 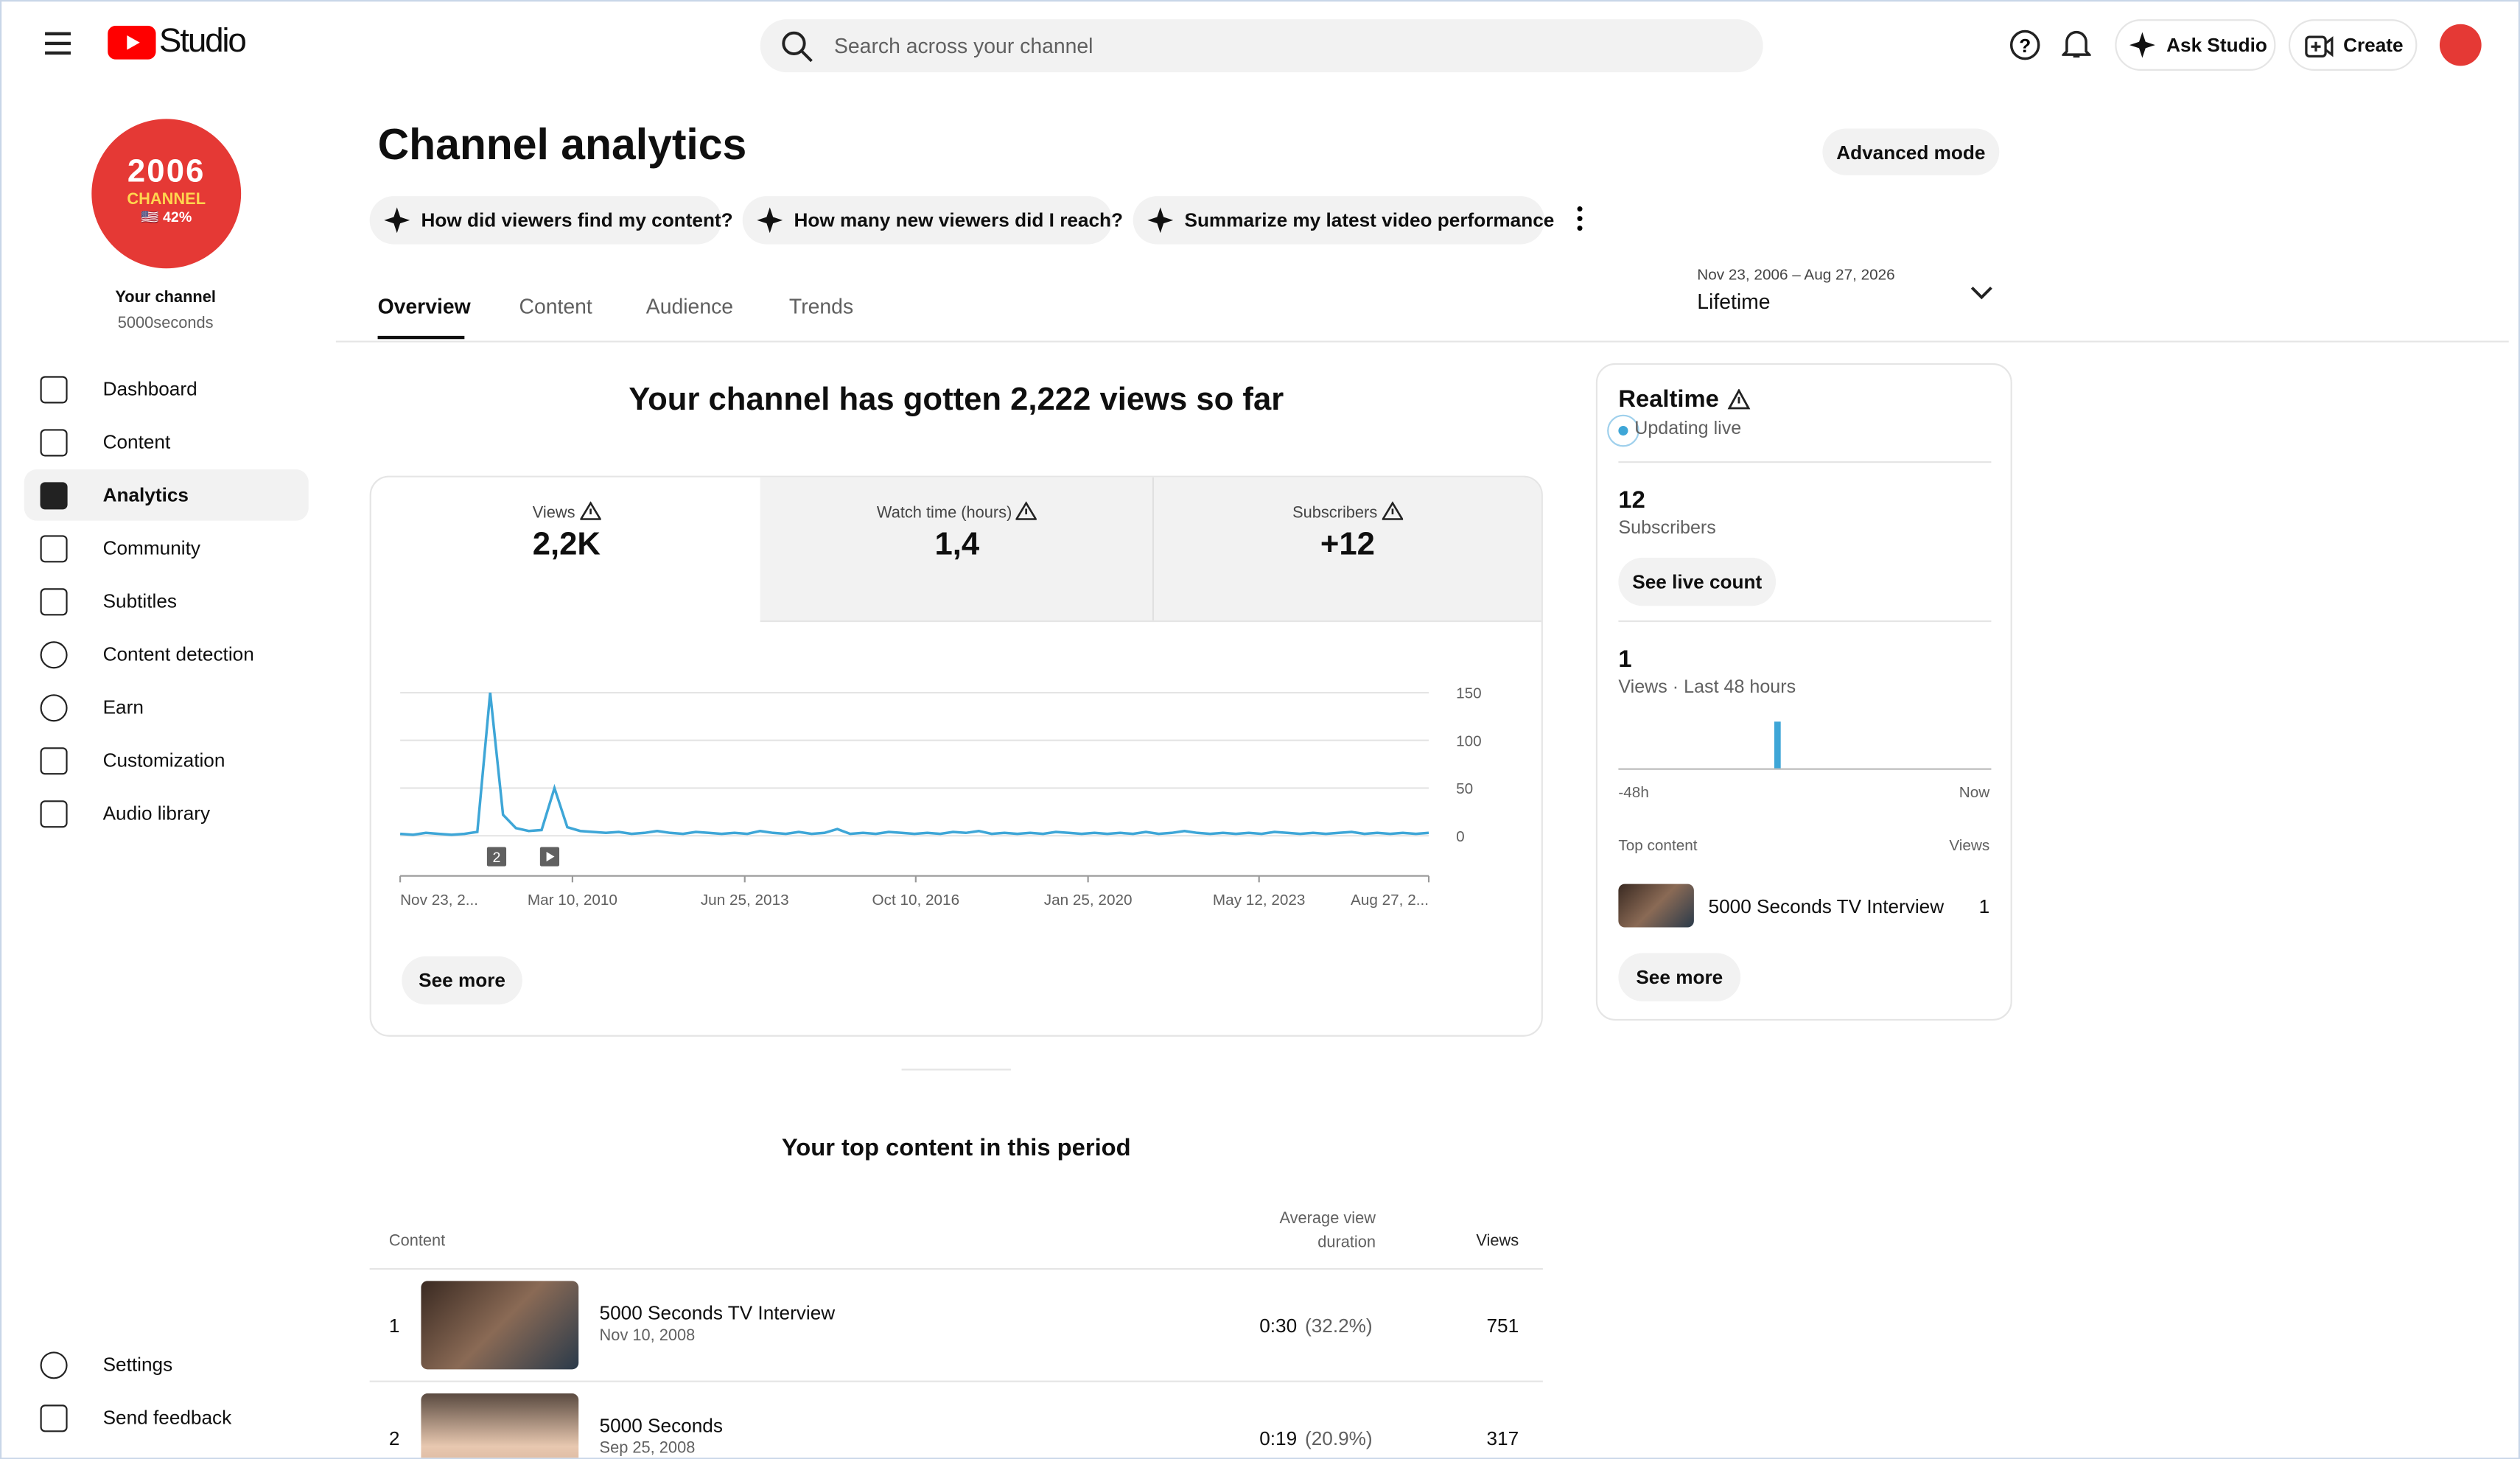 What do you see at coordinates (550, 856) in the screenshot?
I see `video-marker-icon` at bounding box center [550, 856].